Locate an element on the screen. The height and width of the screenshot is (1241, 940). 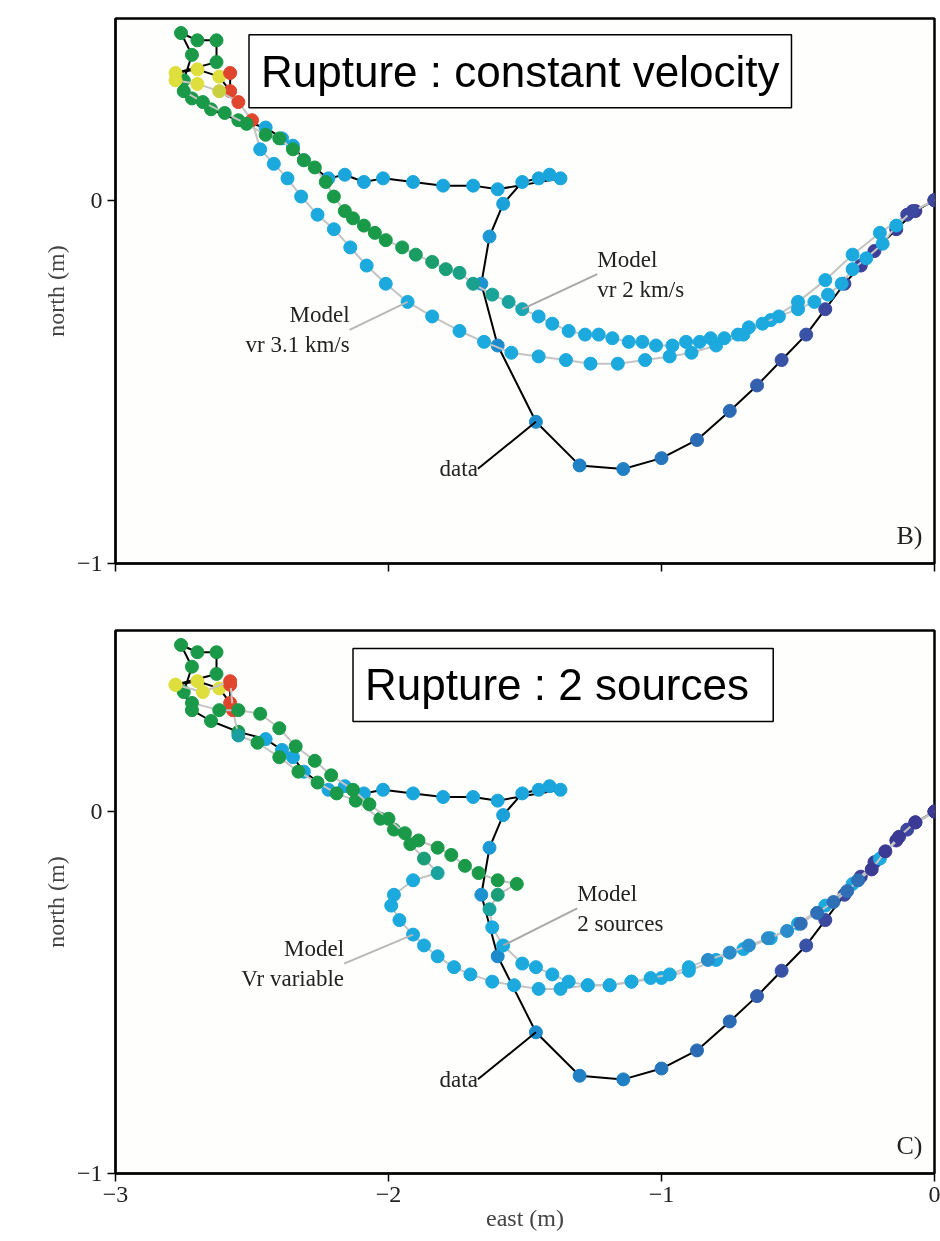
x-tick-label: −3 is located at coordinates (115, 1193).